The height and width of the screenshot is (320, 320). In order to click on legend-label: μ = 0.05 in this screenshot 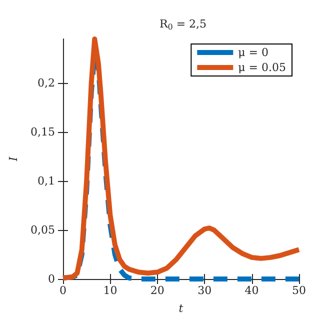, I will do `click(262, 67)`.